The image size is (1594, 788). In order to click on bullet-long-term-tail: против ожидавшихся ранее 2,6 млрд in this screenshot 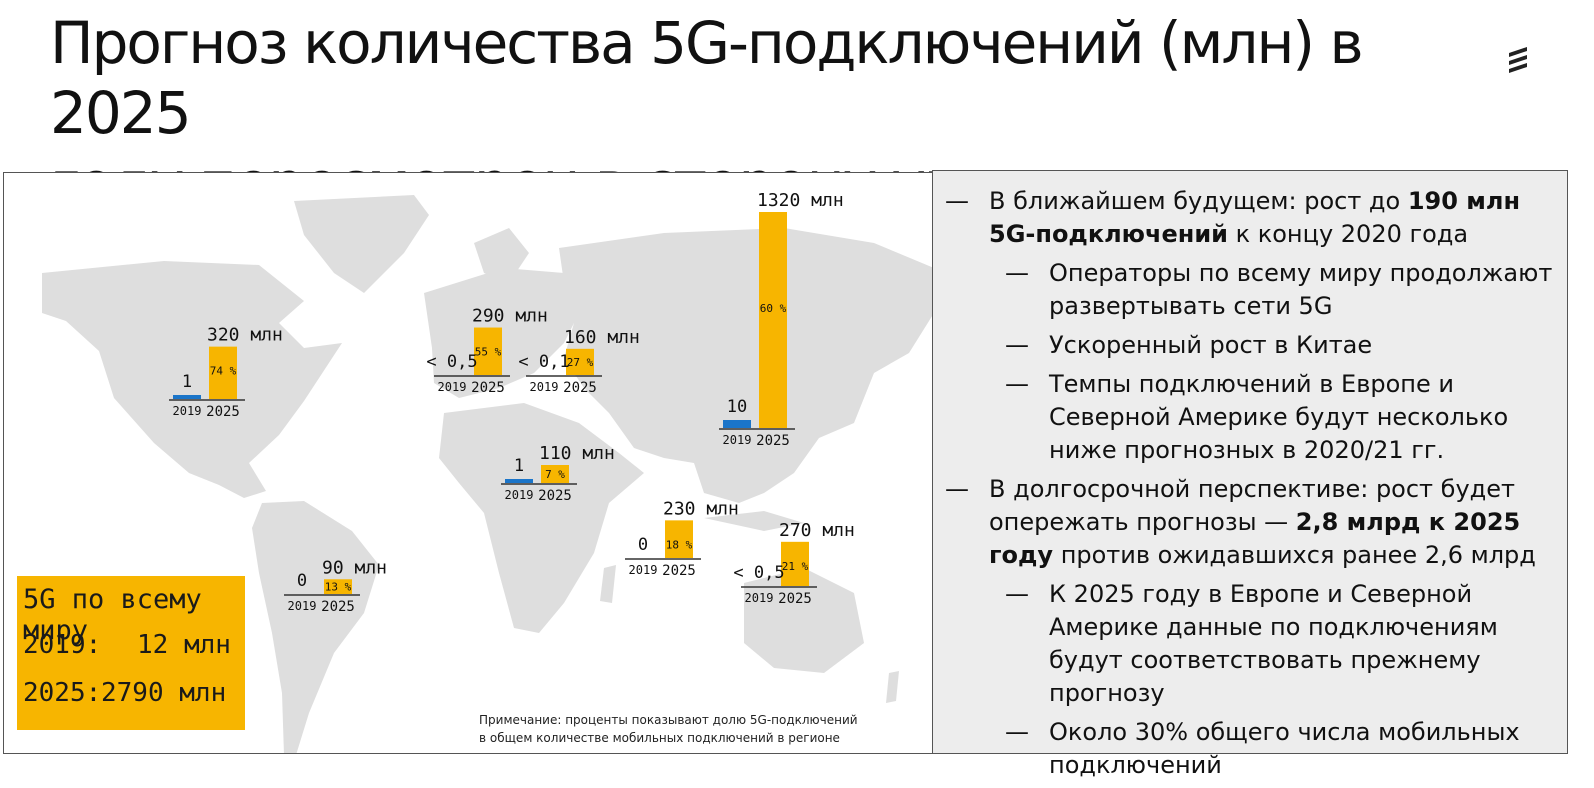, I will do `click(1294, 555)`.